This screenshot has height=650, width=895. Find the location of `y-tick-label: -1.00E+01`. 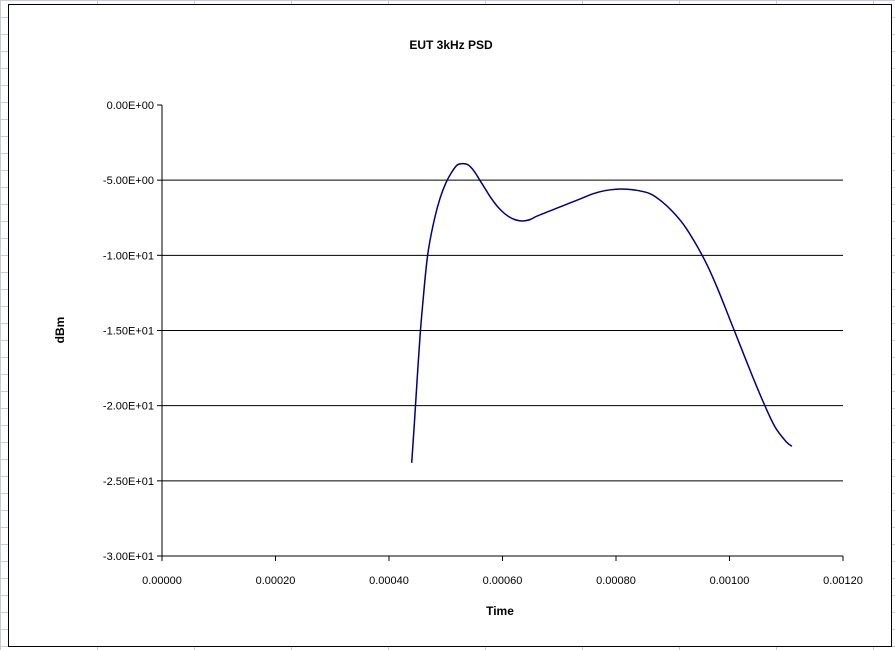

y-tick-label: -1.00E+01 is located at coordinates (128, 256).